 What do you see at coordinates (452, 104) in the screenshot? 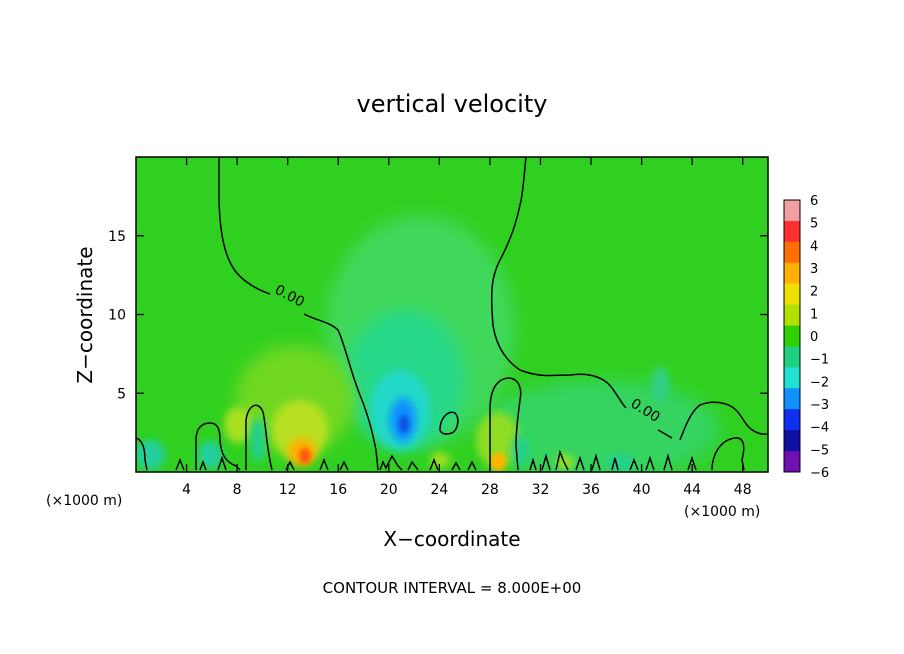
I see `chart-title: vertical velocity` at bounding box center [452, 104].